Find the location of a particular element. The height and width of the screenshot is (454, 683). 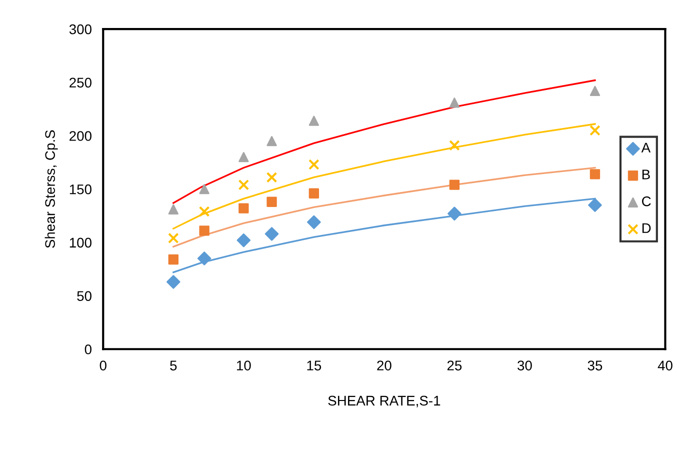

x-tick-label: 25 is located at coordinates (454, 365).